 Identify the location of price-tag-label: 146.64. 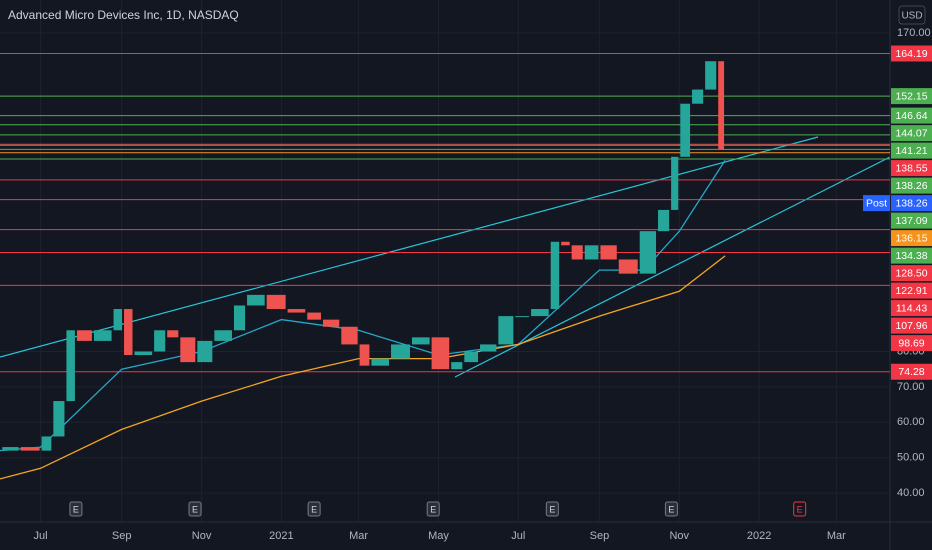
(911, 116).